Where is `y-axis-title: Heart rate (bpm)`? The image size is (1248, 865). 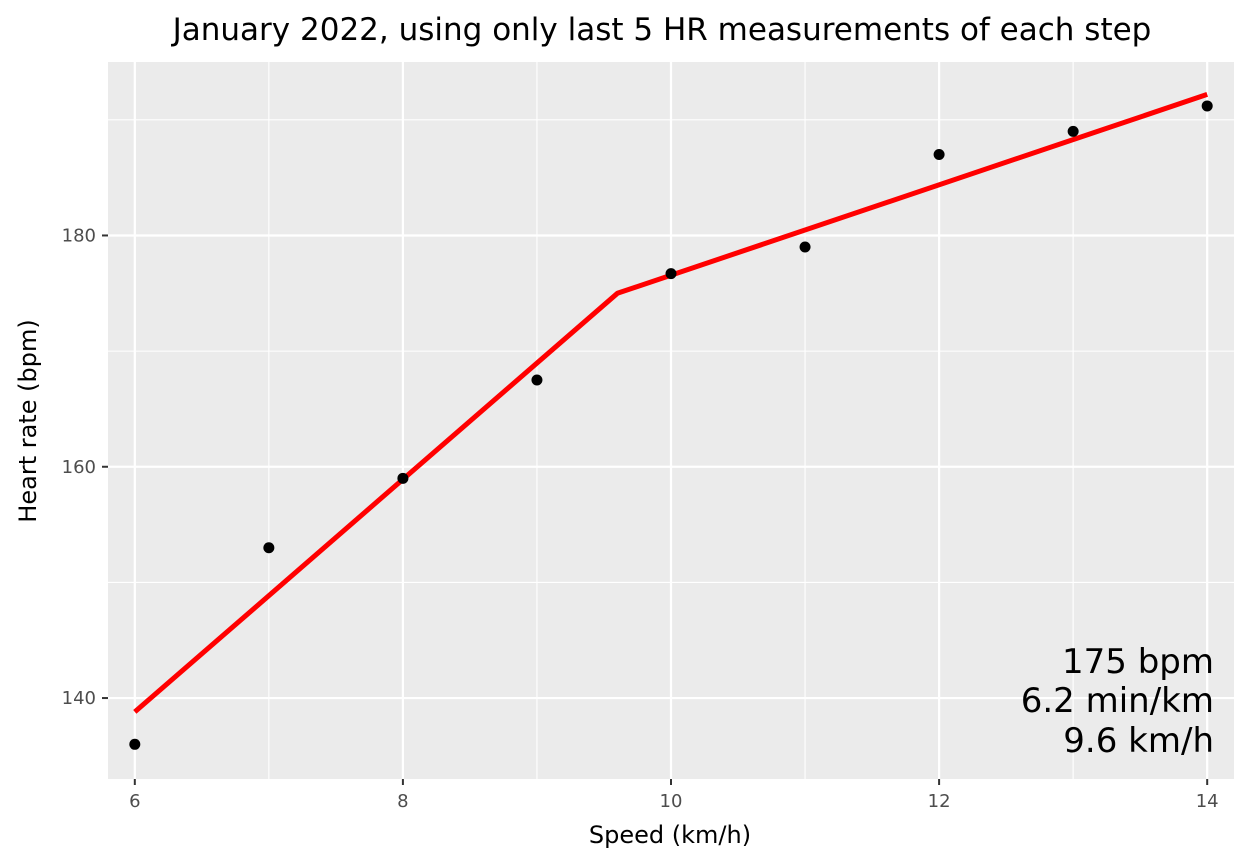 y-axis-title: Heart rate (bpm) is located at coordinates (28, 420).